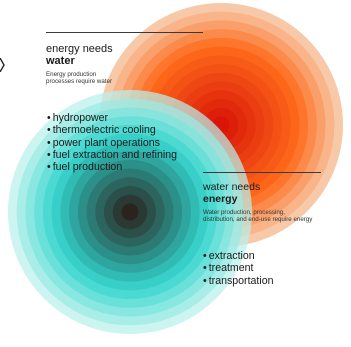 The width and height of the screenshot is (351, 347). What do you see at coordinates (232, 187) in the screenshot?
I see `bottom-heading-light: water needs` at bounding box center [232, 187].